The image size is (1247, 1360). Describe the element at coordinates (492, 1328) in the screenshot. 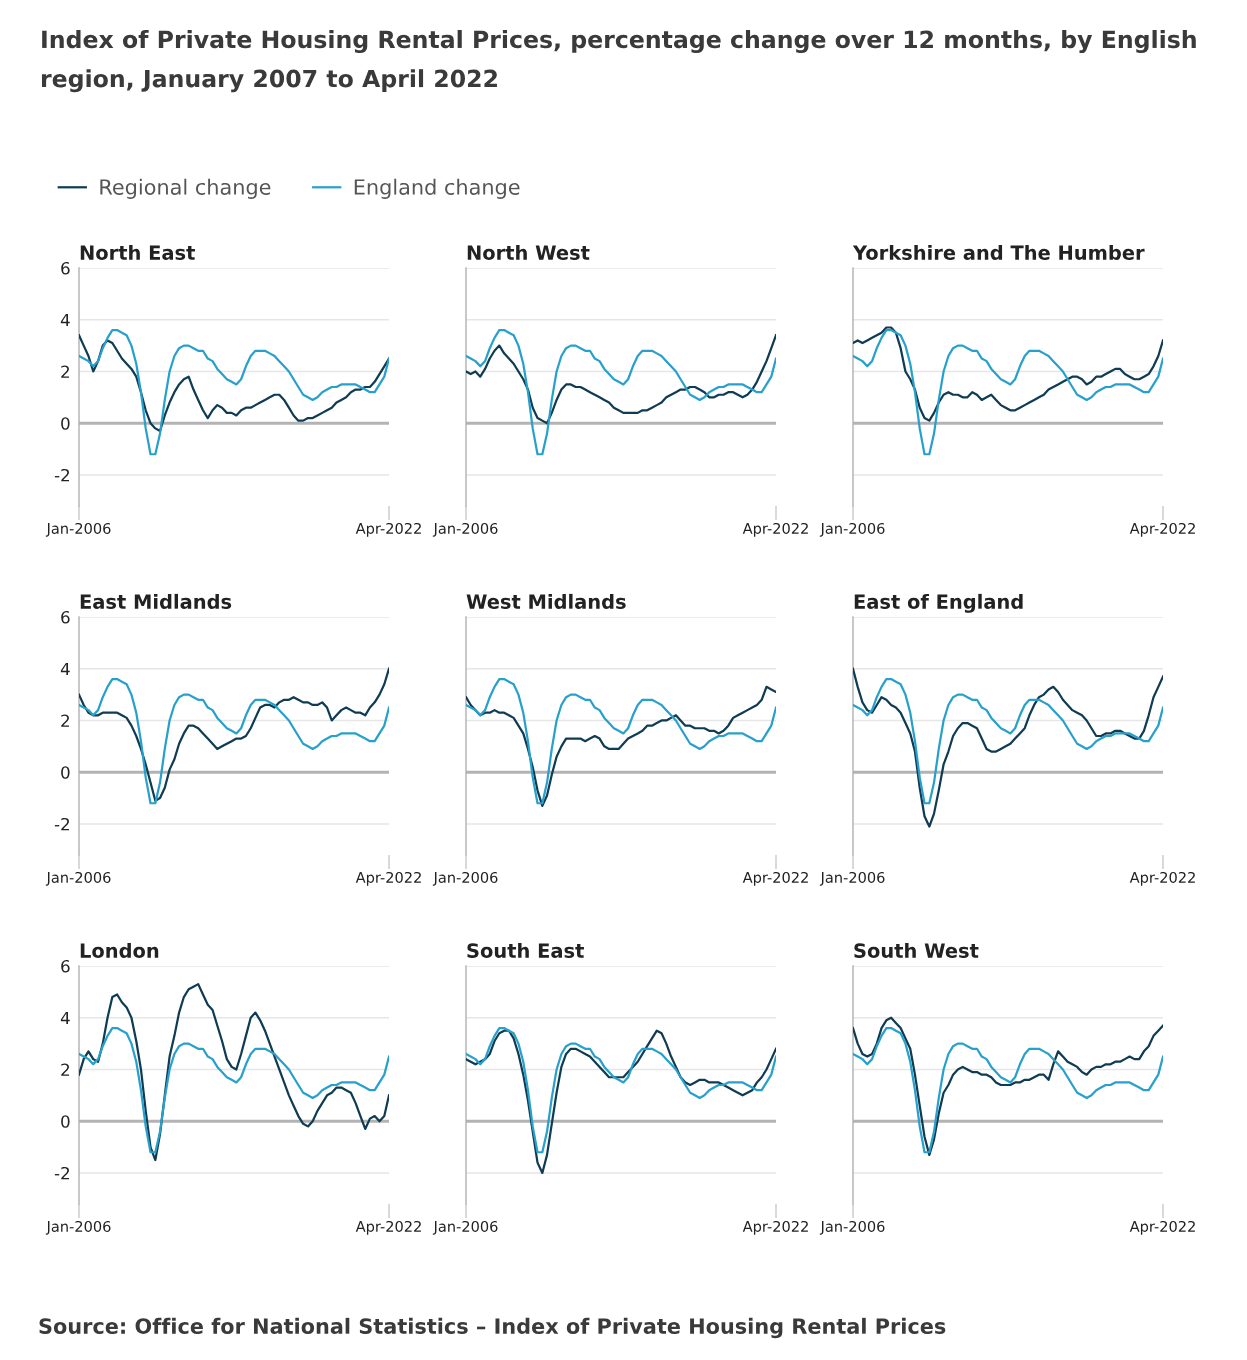

I see `source-note: Source: Office for National Statistics – Index of Private Housing Rental Prices` at that location.